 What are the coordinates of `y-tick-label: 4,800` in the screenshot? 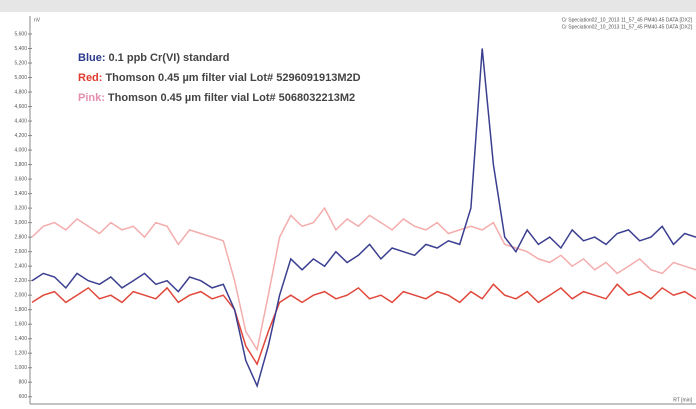 It's located at (20, 92).